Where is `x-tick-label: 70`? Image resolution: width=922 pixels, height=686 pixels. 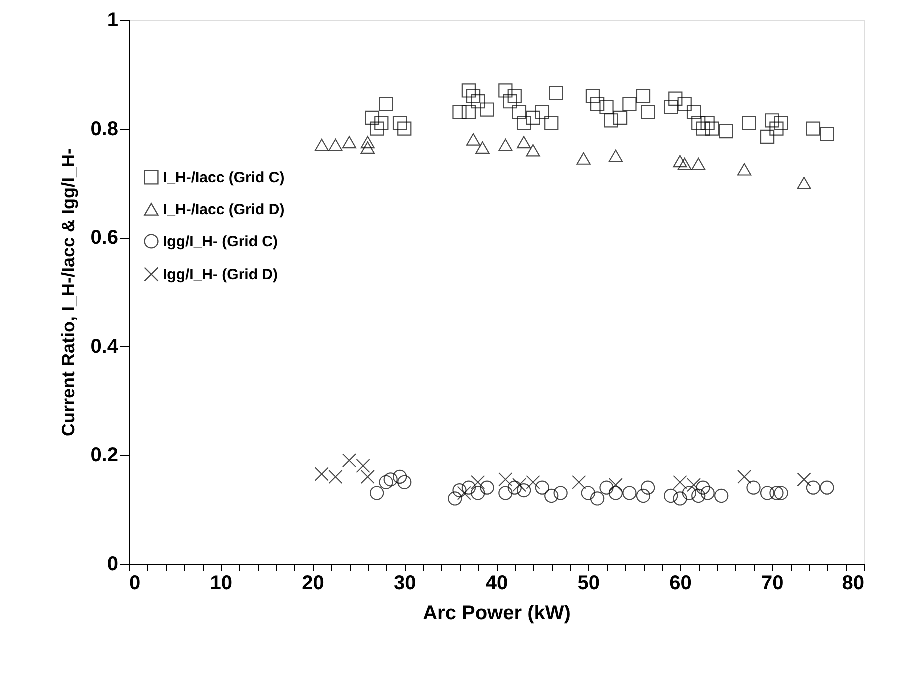
x-tick-label: 70 is located at coordinates (773, 583).